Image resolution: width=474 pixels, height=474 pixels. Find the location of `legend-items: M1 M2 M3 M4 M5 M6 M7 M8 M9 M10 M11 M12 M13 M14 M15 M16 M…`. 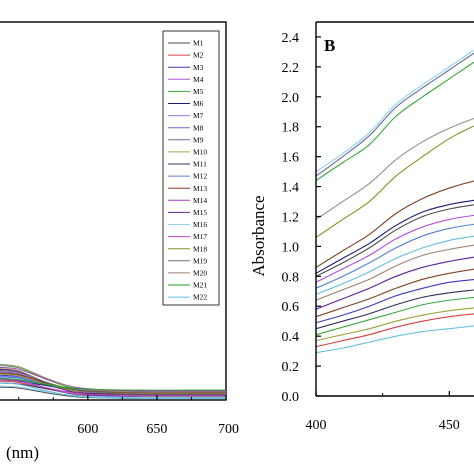

legend-items: M1 M2 M3 M4 M5 M6 M7 M8 M9 M10 M11 M12 M13 M14 M15 M16 M… is located at coordinates (187, 170).